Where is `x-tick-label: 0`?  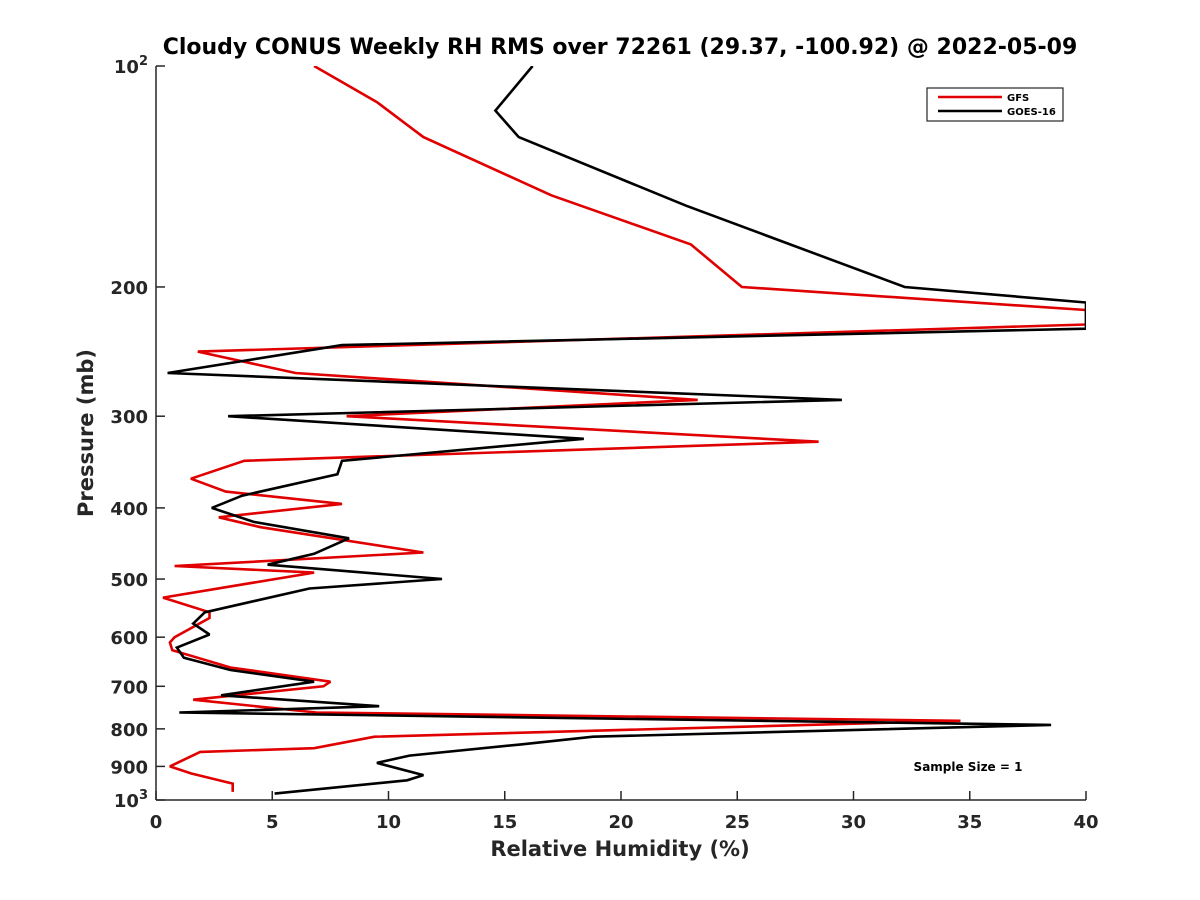 x-tick-label: 0 is located at coordinates (156, 822).